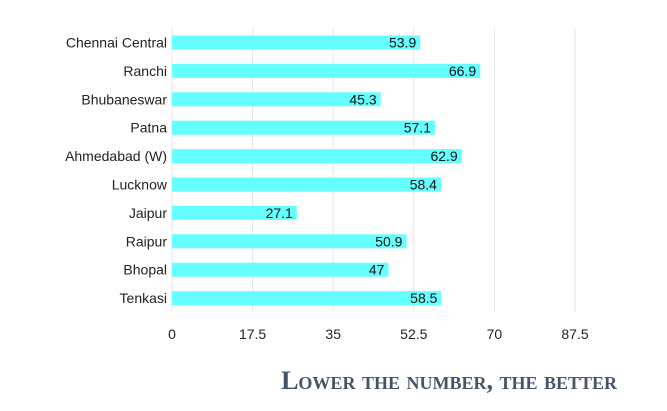  Describe the element at coordinates (402, 43) in the screenshot. I see `value-label: 53.9` at that location.